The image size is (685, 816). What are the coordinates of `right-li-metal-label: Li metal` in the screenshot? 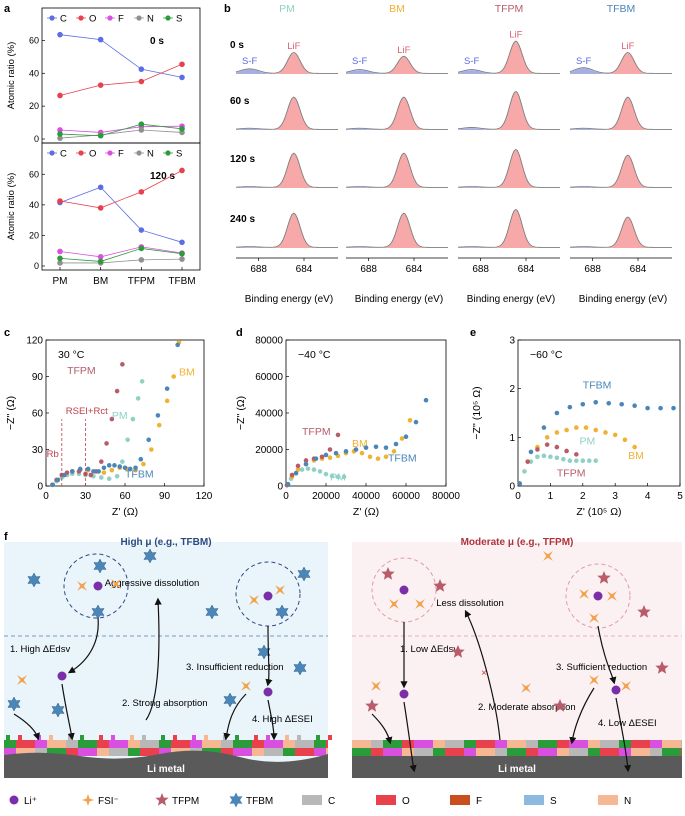 It's located at (517, 769).